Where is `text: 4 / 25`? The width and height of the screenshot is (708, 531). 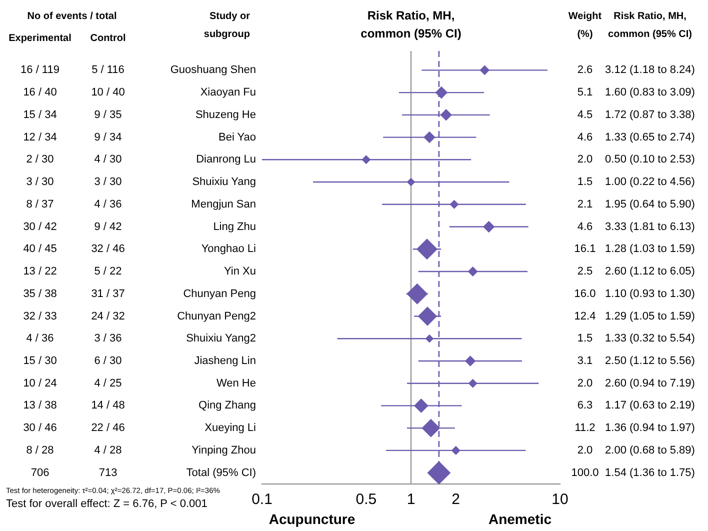 text: 4 / 25 is located at coordinates (108, 383).